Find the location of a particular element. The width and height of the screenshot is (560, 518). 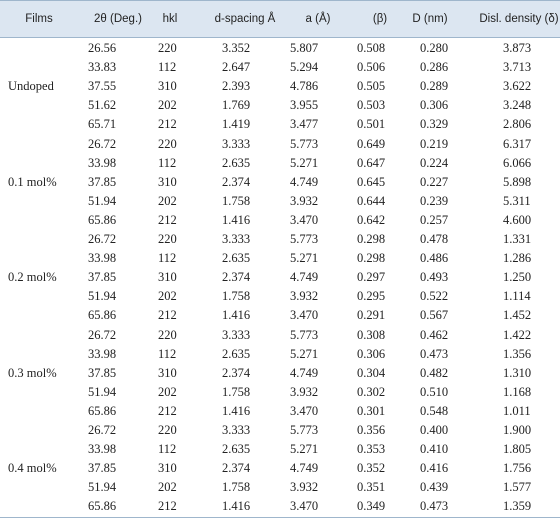

cell: 0.644 is located at coordinates (371, 201).